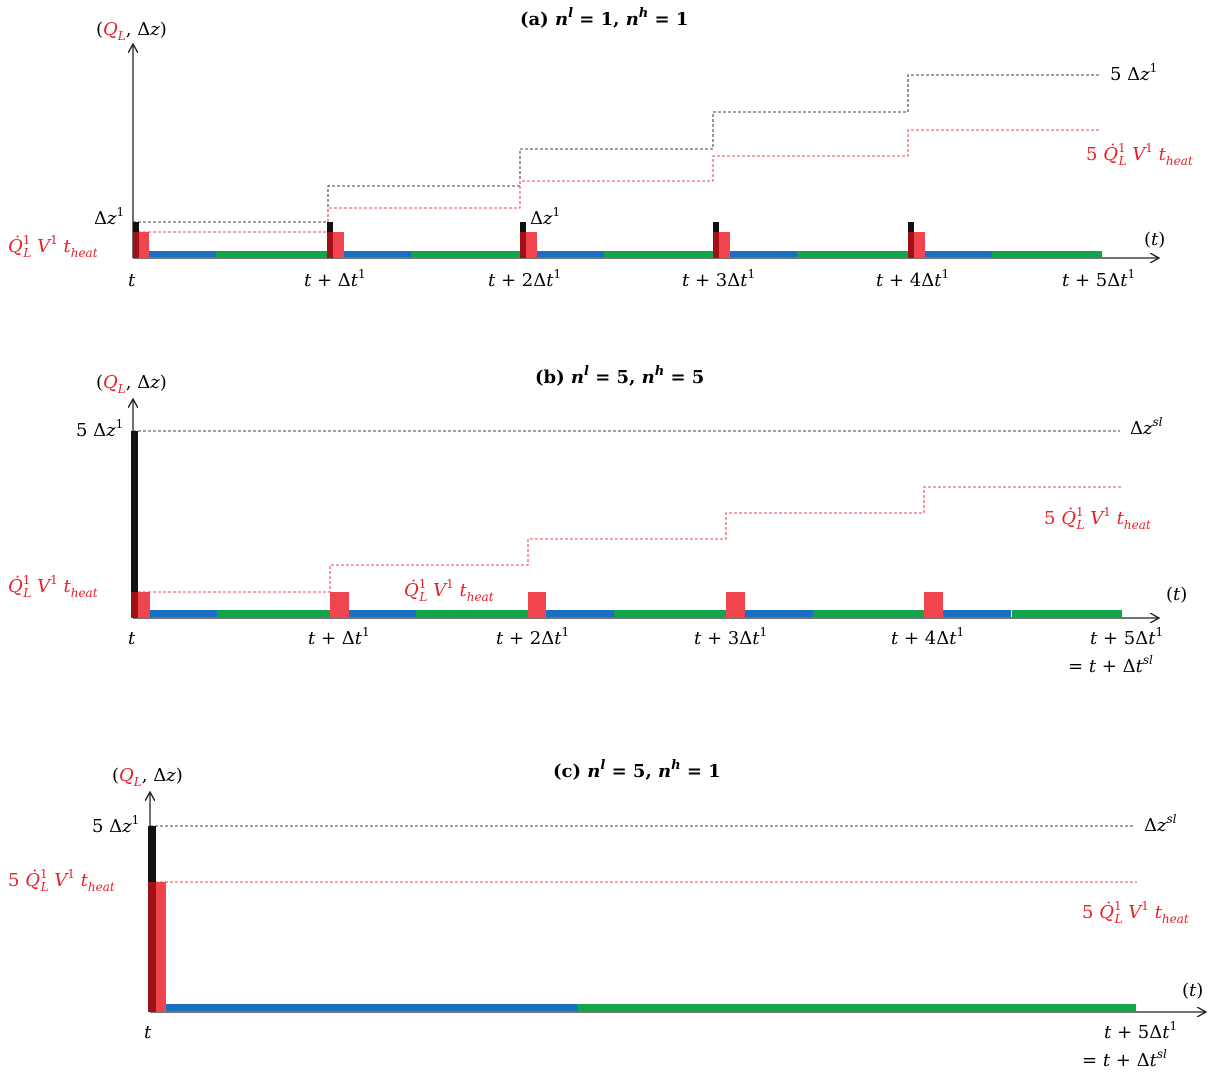 This screenshot has height=1074, width=1221. I want to click on panel-c-bars, so click(157, 919).